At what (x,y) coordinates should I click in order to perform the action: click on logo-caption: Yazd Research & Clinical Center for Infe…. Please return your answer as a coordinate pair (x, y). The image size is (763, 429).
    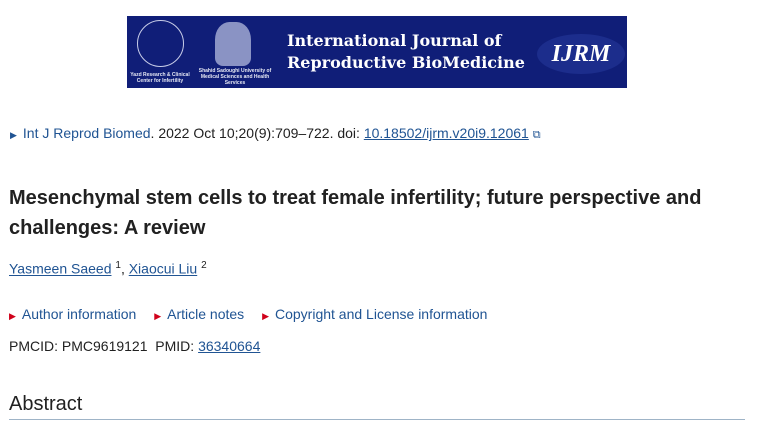
    Looking at the image, I should click on (160, 78).